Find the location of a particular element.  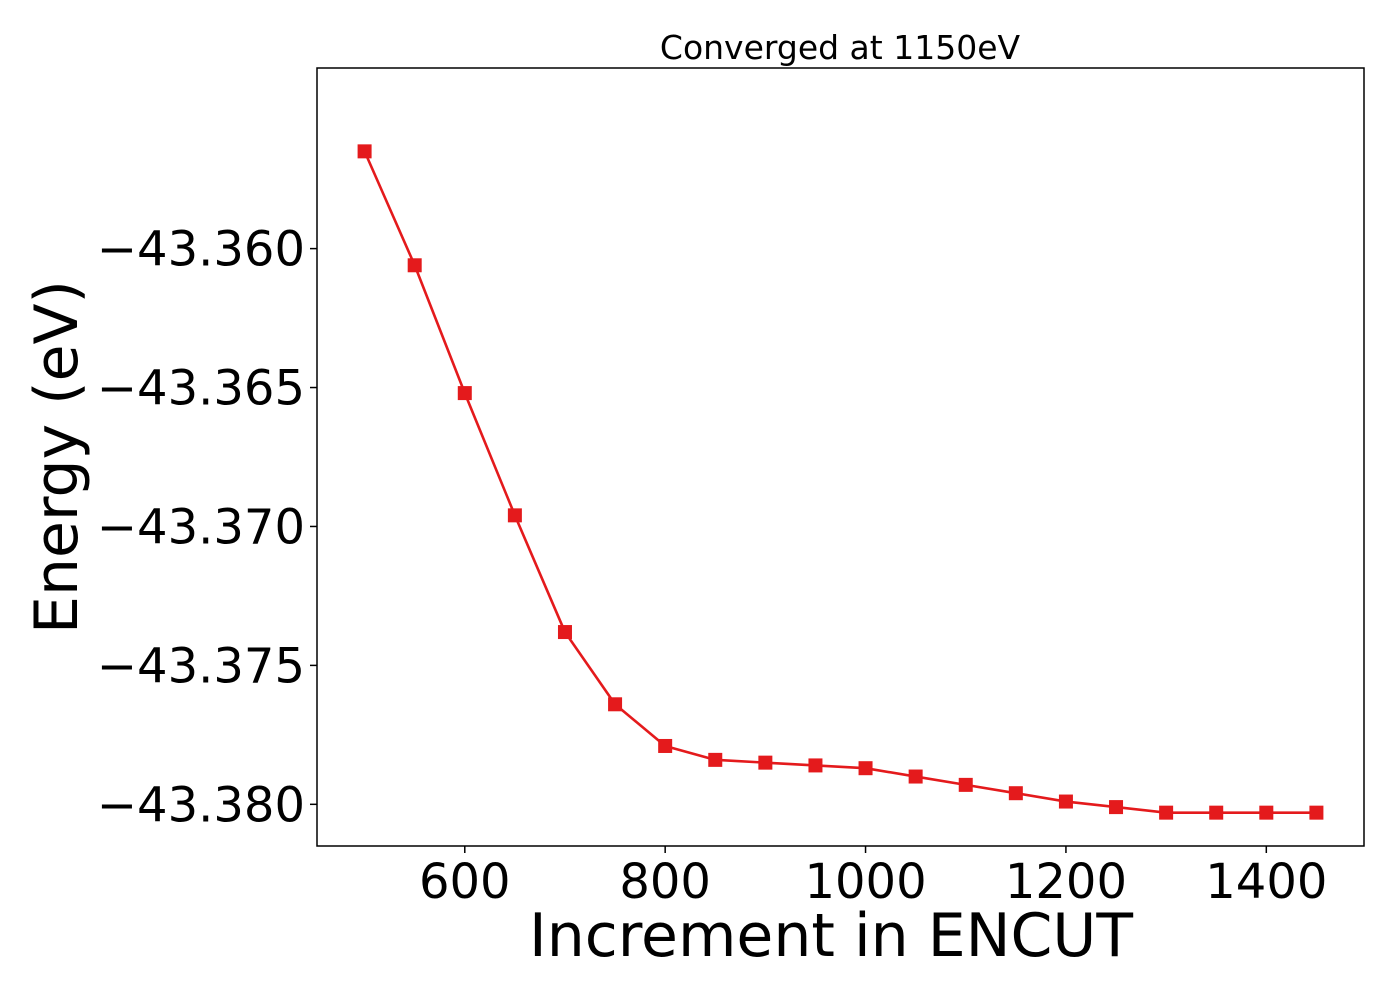

y-tick-label: −43.380 is located at coordinates (201, 805).